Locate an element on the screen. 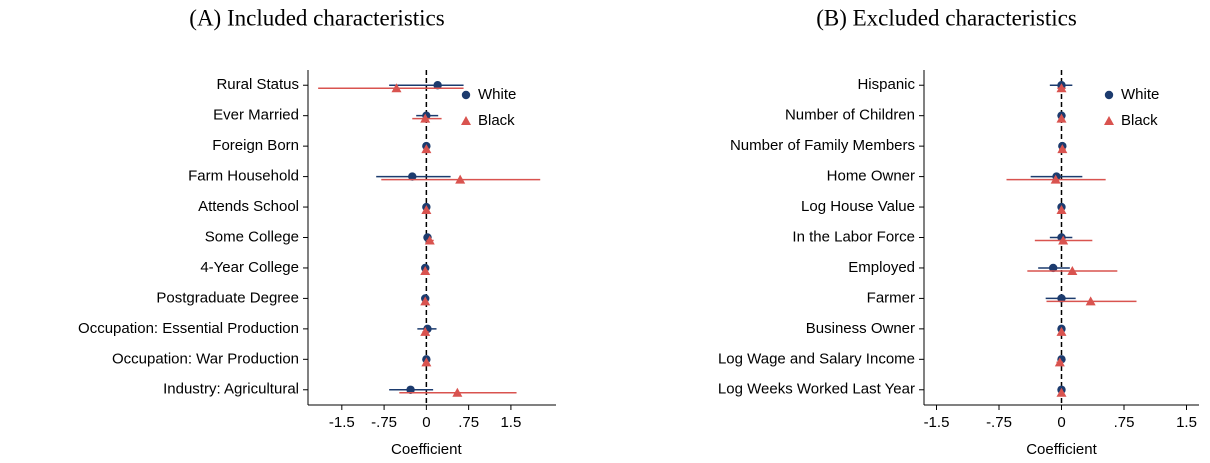 Image resolution: width=1210 pixels, height=463 pixels. category-label: Hispanic is located at coordinates (886, 84).